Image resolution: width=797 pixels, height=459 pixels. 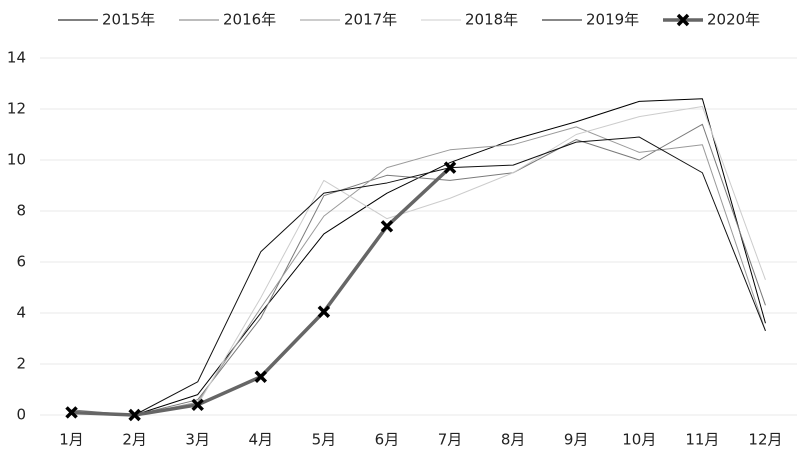 I want to click on y-tick-label: 12, so click(x=16, y=109).